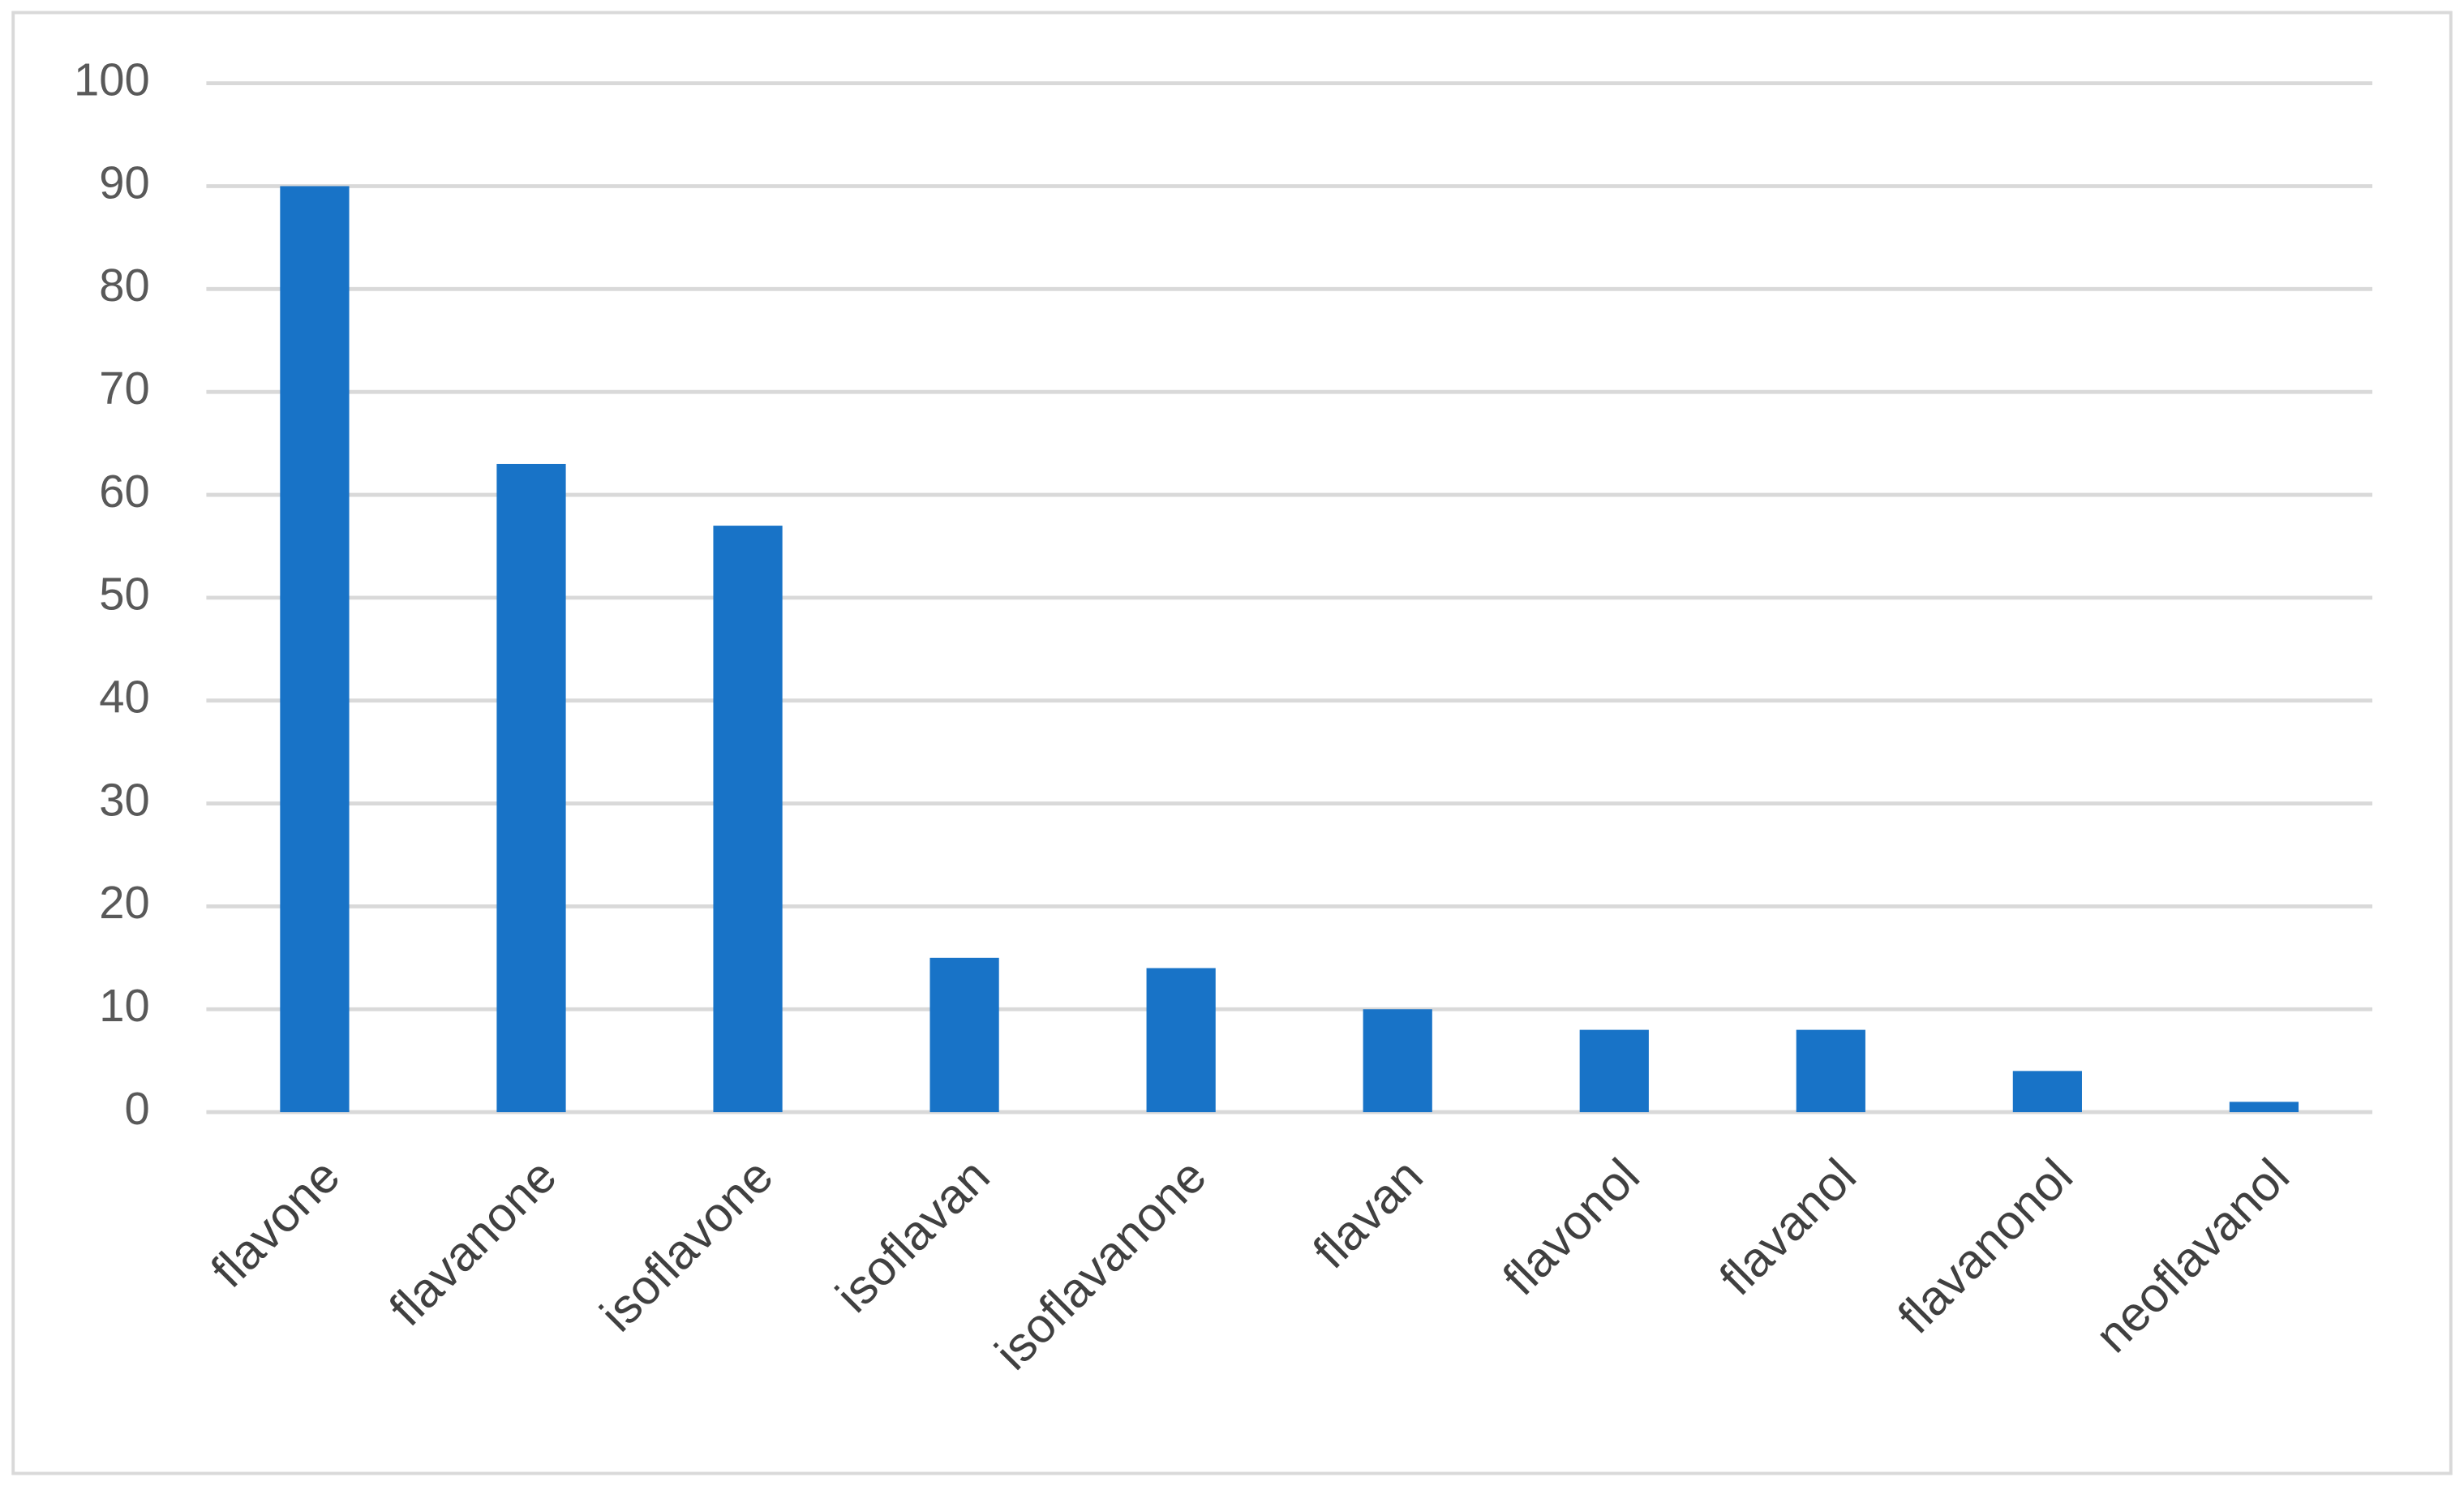 This screenshot has width=2464, height=1486. Describe the element at coordinates (124, 388) in the screenshot. I see `y-tick-label: 70` at that location.